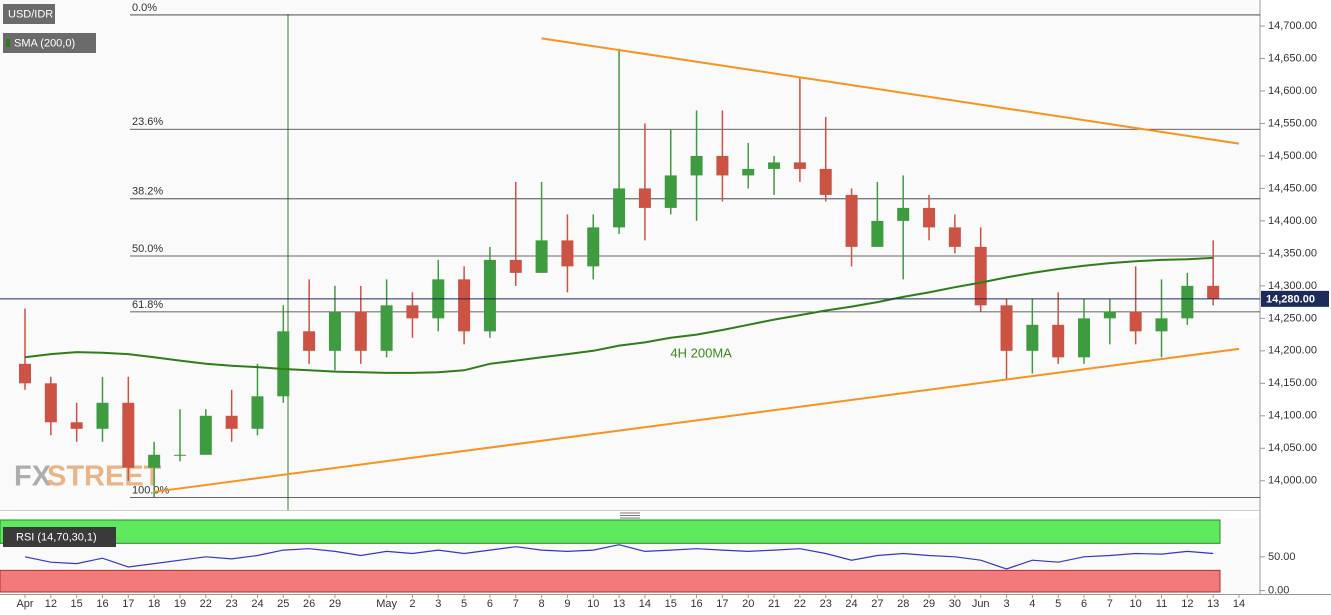  What do you see at coordinates (701, 352) in the screenshot?
I see `ma-annotation: 4H 200MA` at bounding box center [701, 352].